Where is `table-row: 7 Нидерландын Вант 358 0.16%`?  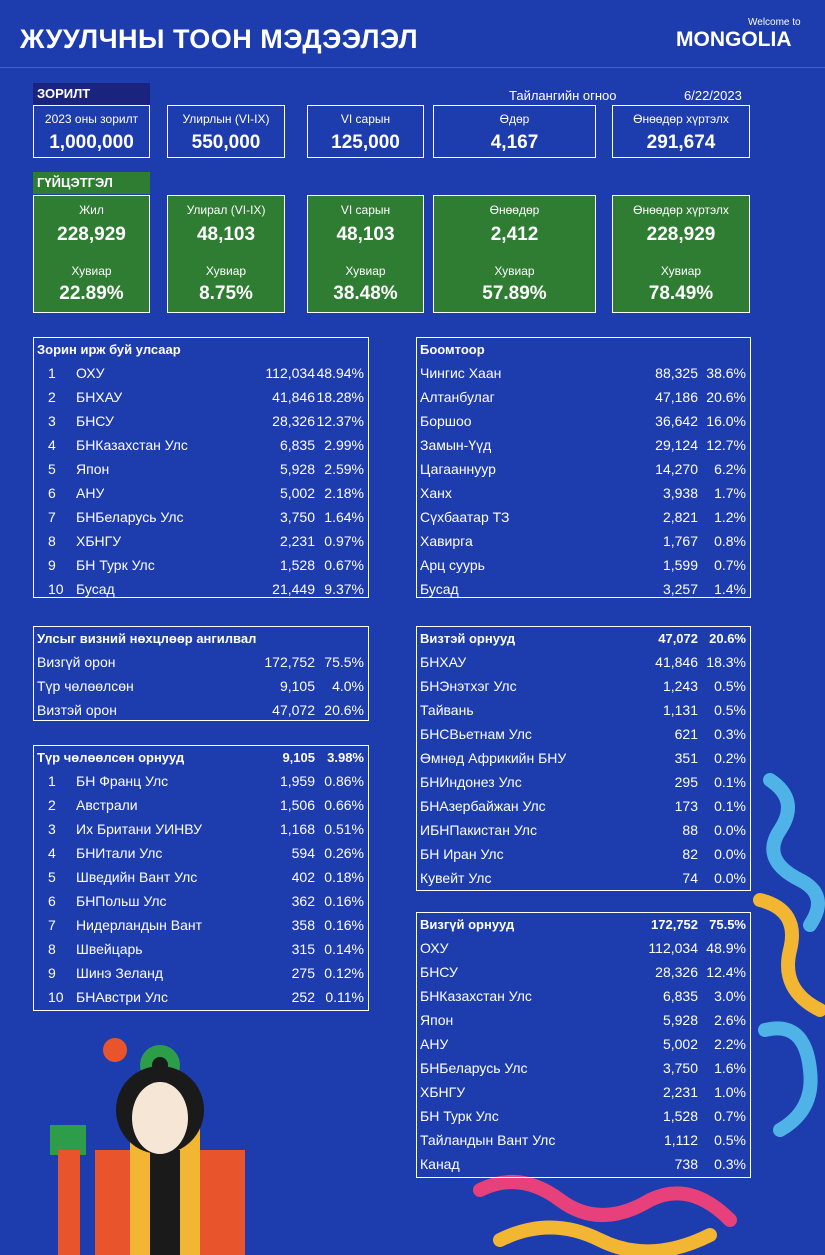 table-row: 7 Нидерландын Вант 358 0.16% is located at coordinates (201, 925).